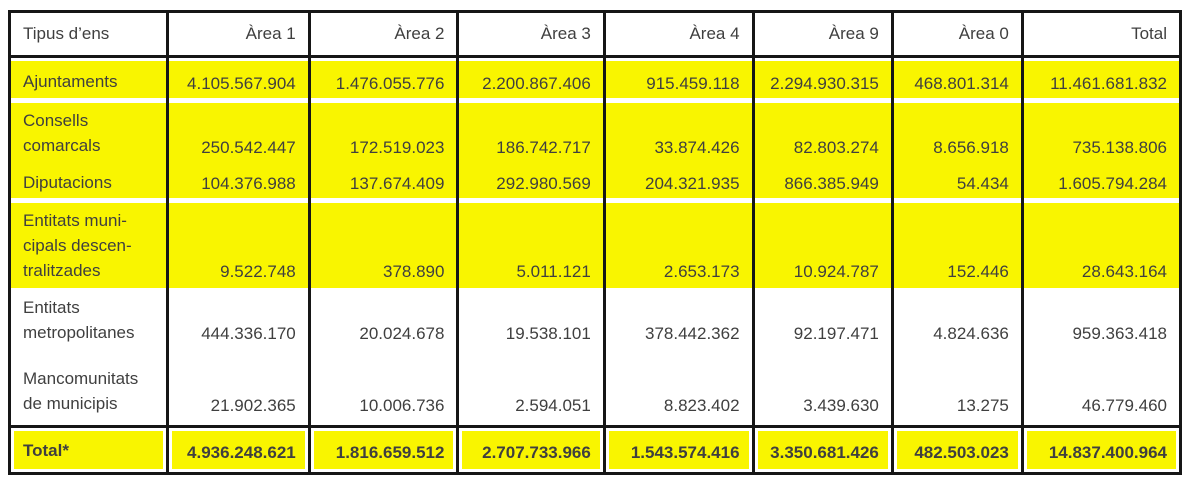  Describe the element at coordinates (957, 247) in the screenshot. I see `cell-entitats-municipals-descentralitzades-col6: 152.446` at that location.